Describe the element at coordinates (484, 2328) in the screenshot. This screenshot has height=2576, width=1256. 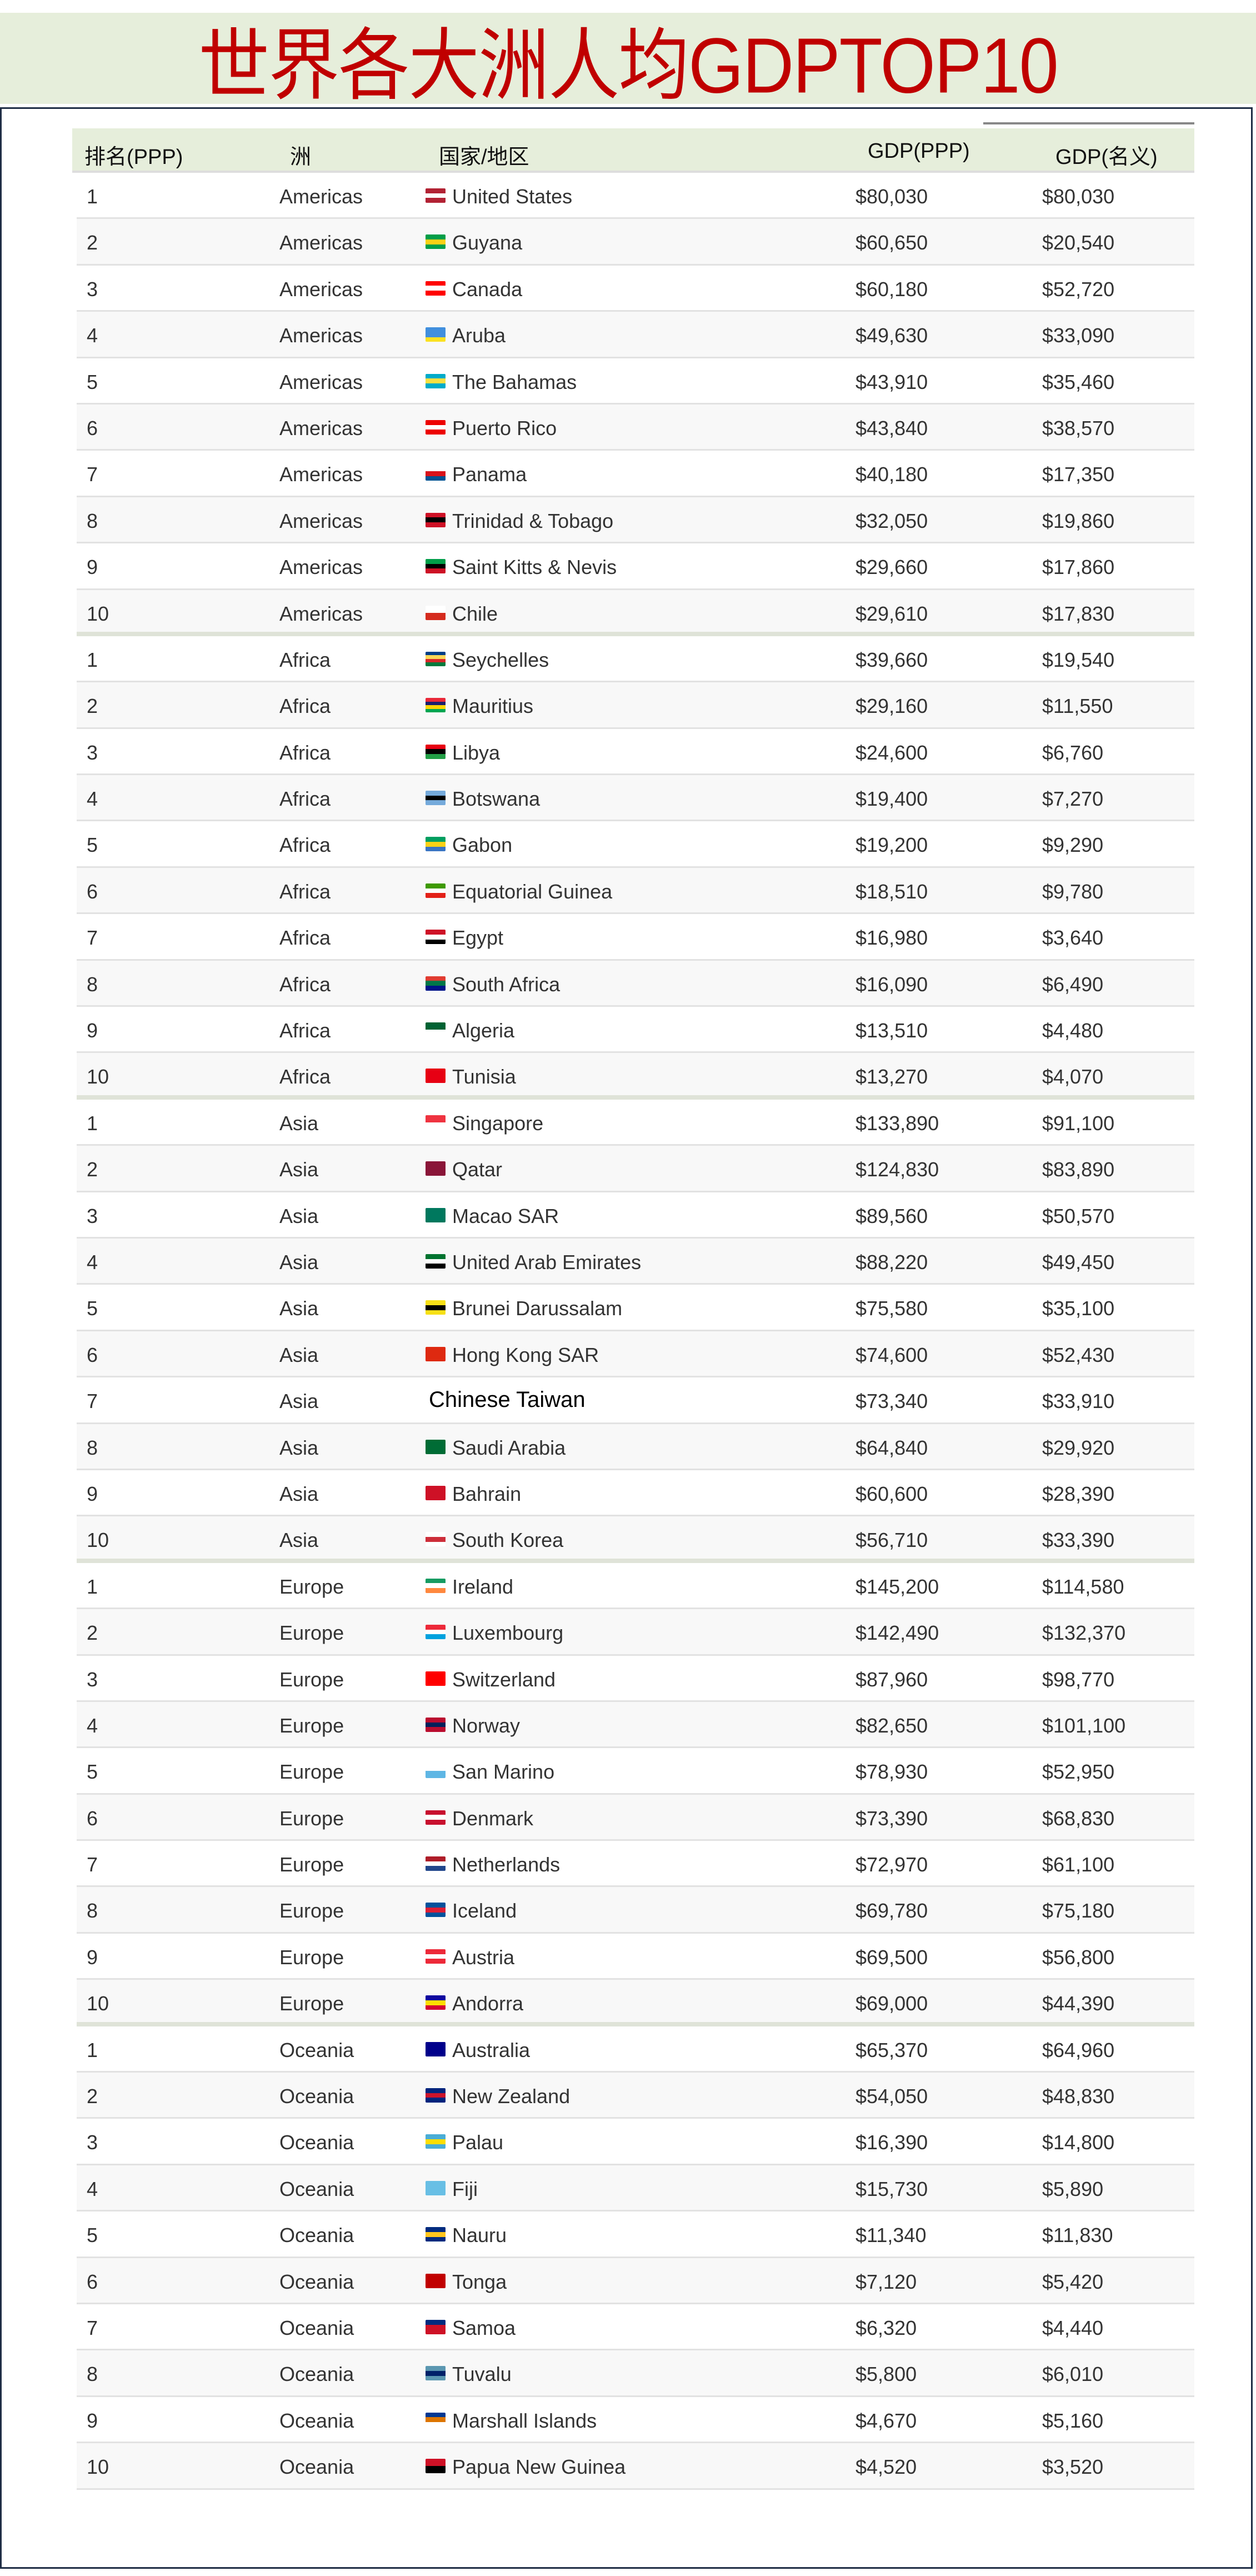
I see `country-cell: Samoa` at that location.